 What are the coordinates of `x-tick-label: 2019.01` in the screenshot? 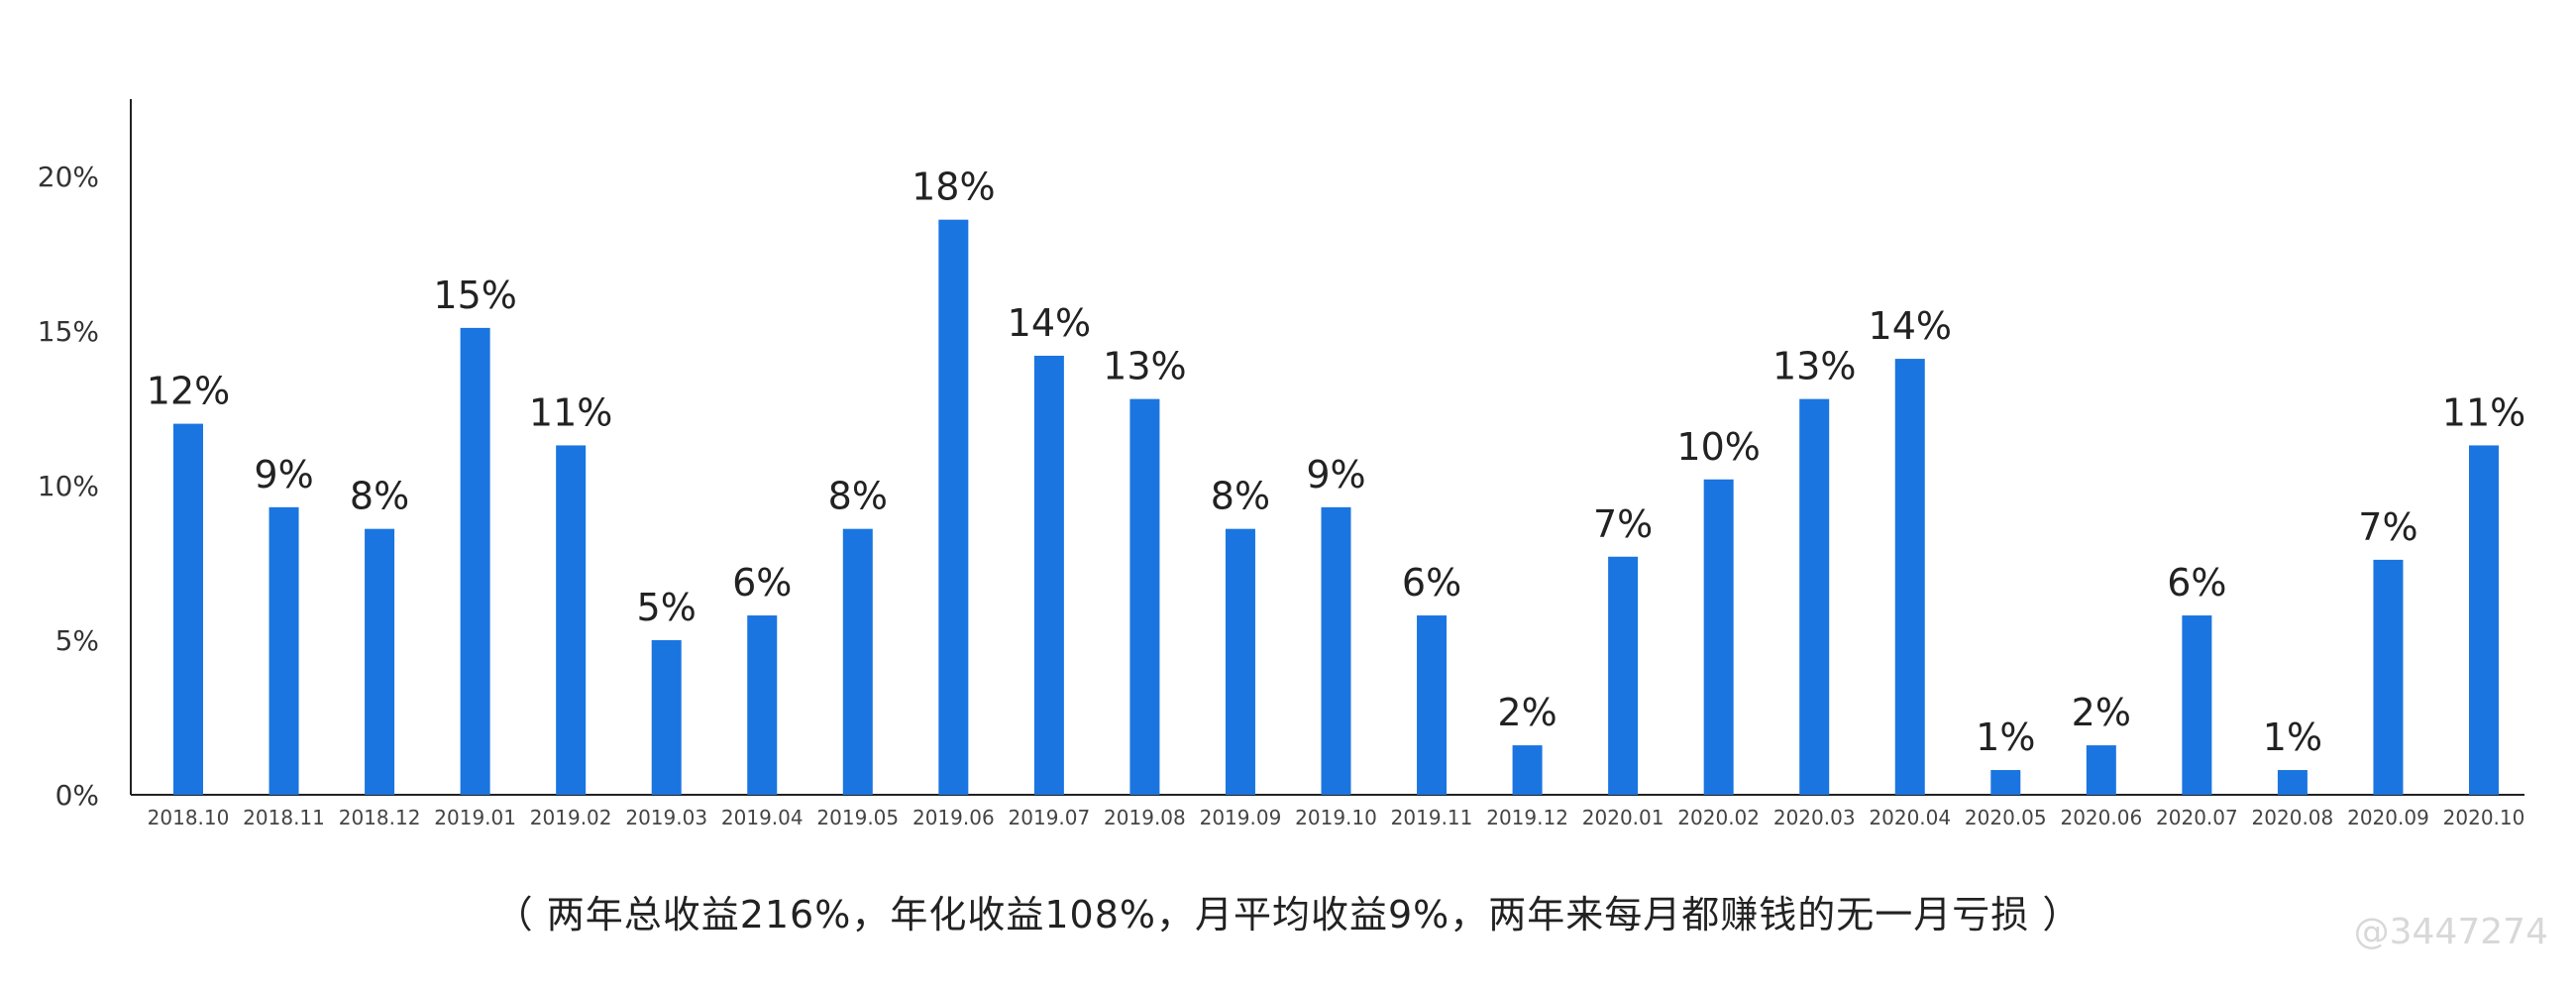 It's located at (475, 817).